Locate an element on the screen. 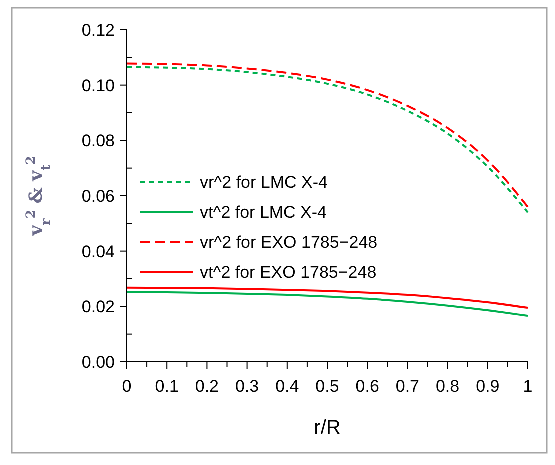 The width and height of the screenshot is (555, 465). y-tick-label: 0.06 is located at coordinates (98, 196).